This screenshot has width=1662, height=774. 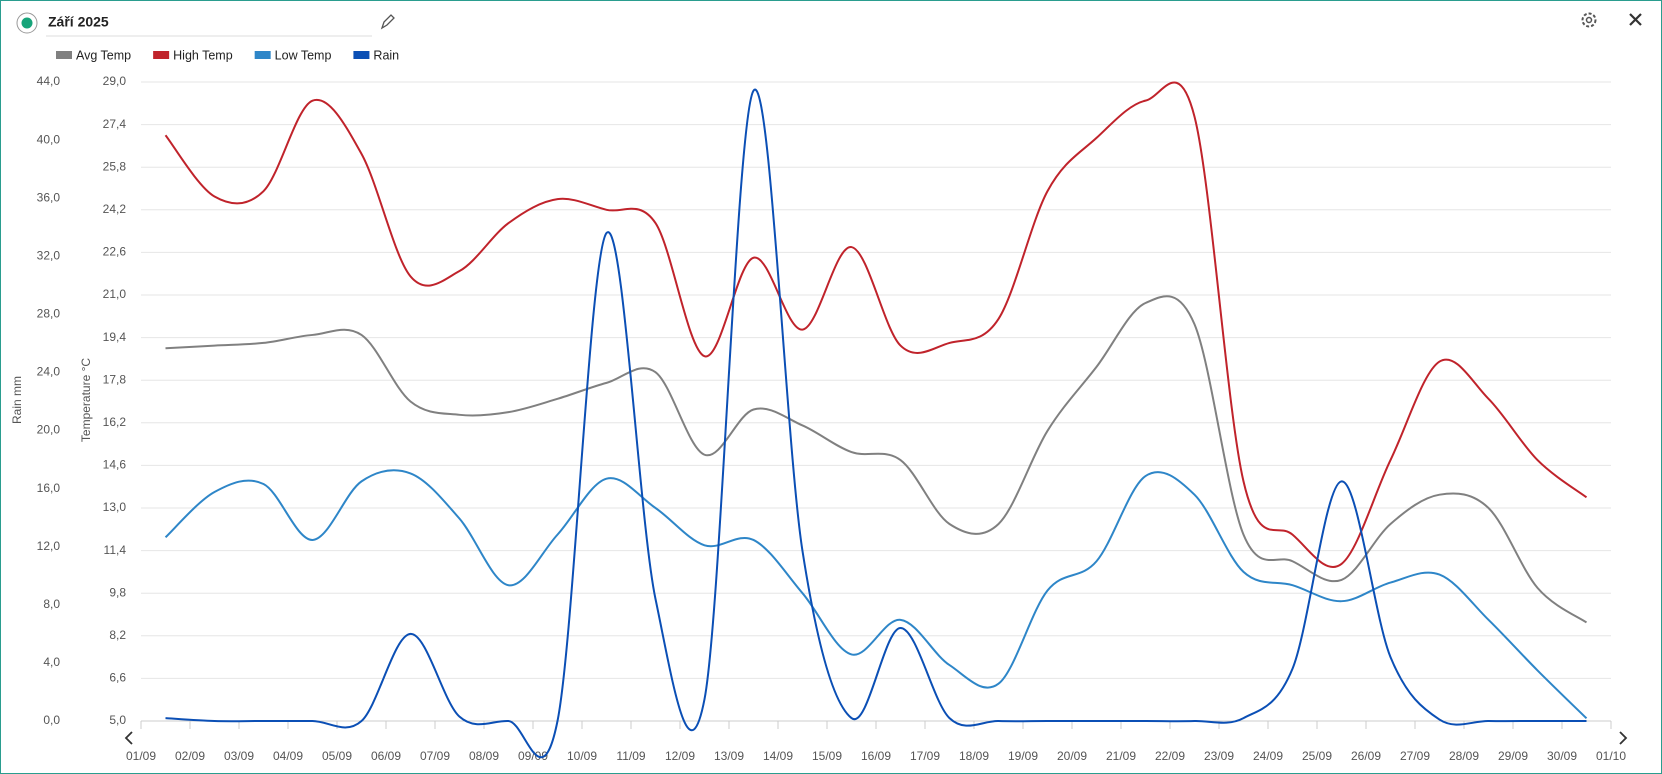 I want to click on x-tick-label: 20/09, so click(x=1072, y=756).